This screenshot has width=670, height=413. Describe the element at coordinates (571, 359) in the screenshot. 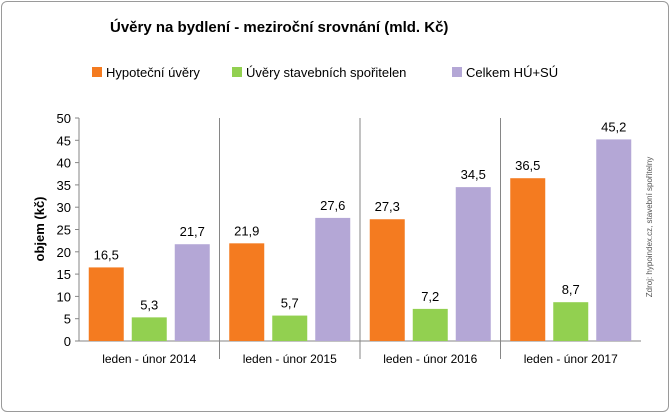

I see `x-tick-label: leden - únor 2017` at that location.